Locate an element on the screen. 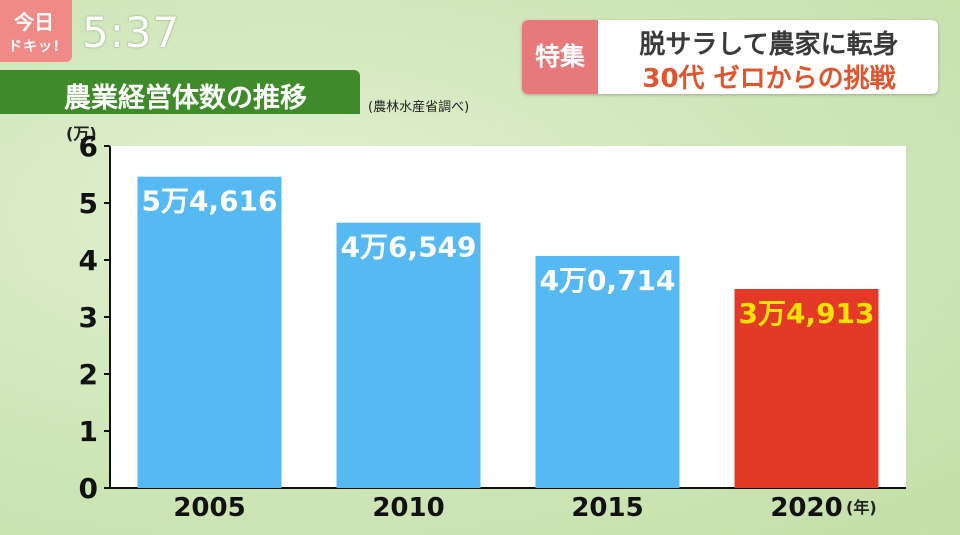 Image resolution: width=960 pixels, height=535 pixels. special-subheadline: 30代 ゼロからの挑戦 is located at coordinates (769, 79).